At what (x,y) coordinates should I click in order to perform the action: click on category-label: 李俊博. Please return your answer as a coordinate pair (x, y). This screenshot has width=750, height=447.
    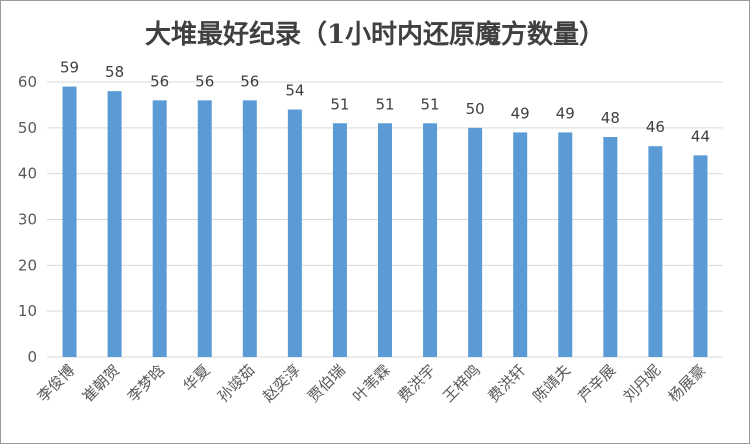
    Looking at the image, I should click on (56, 383).